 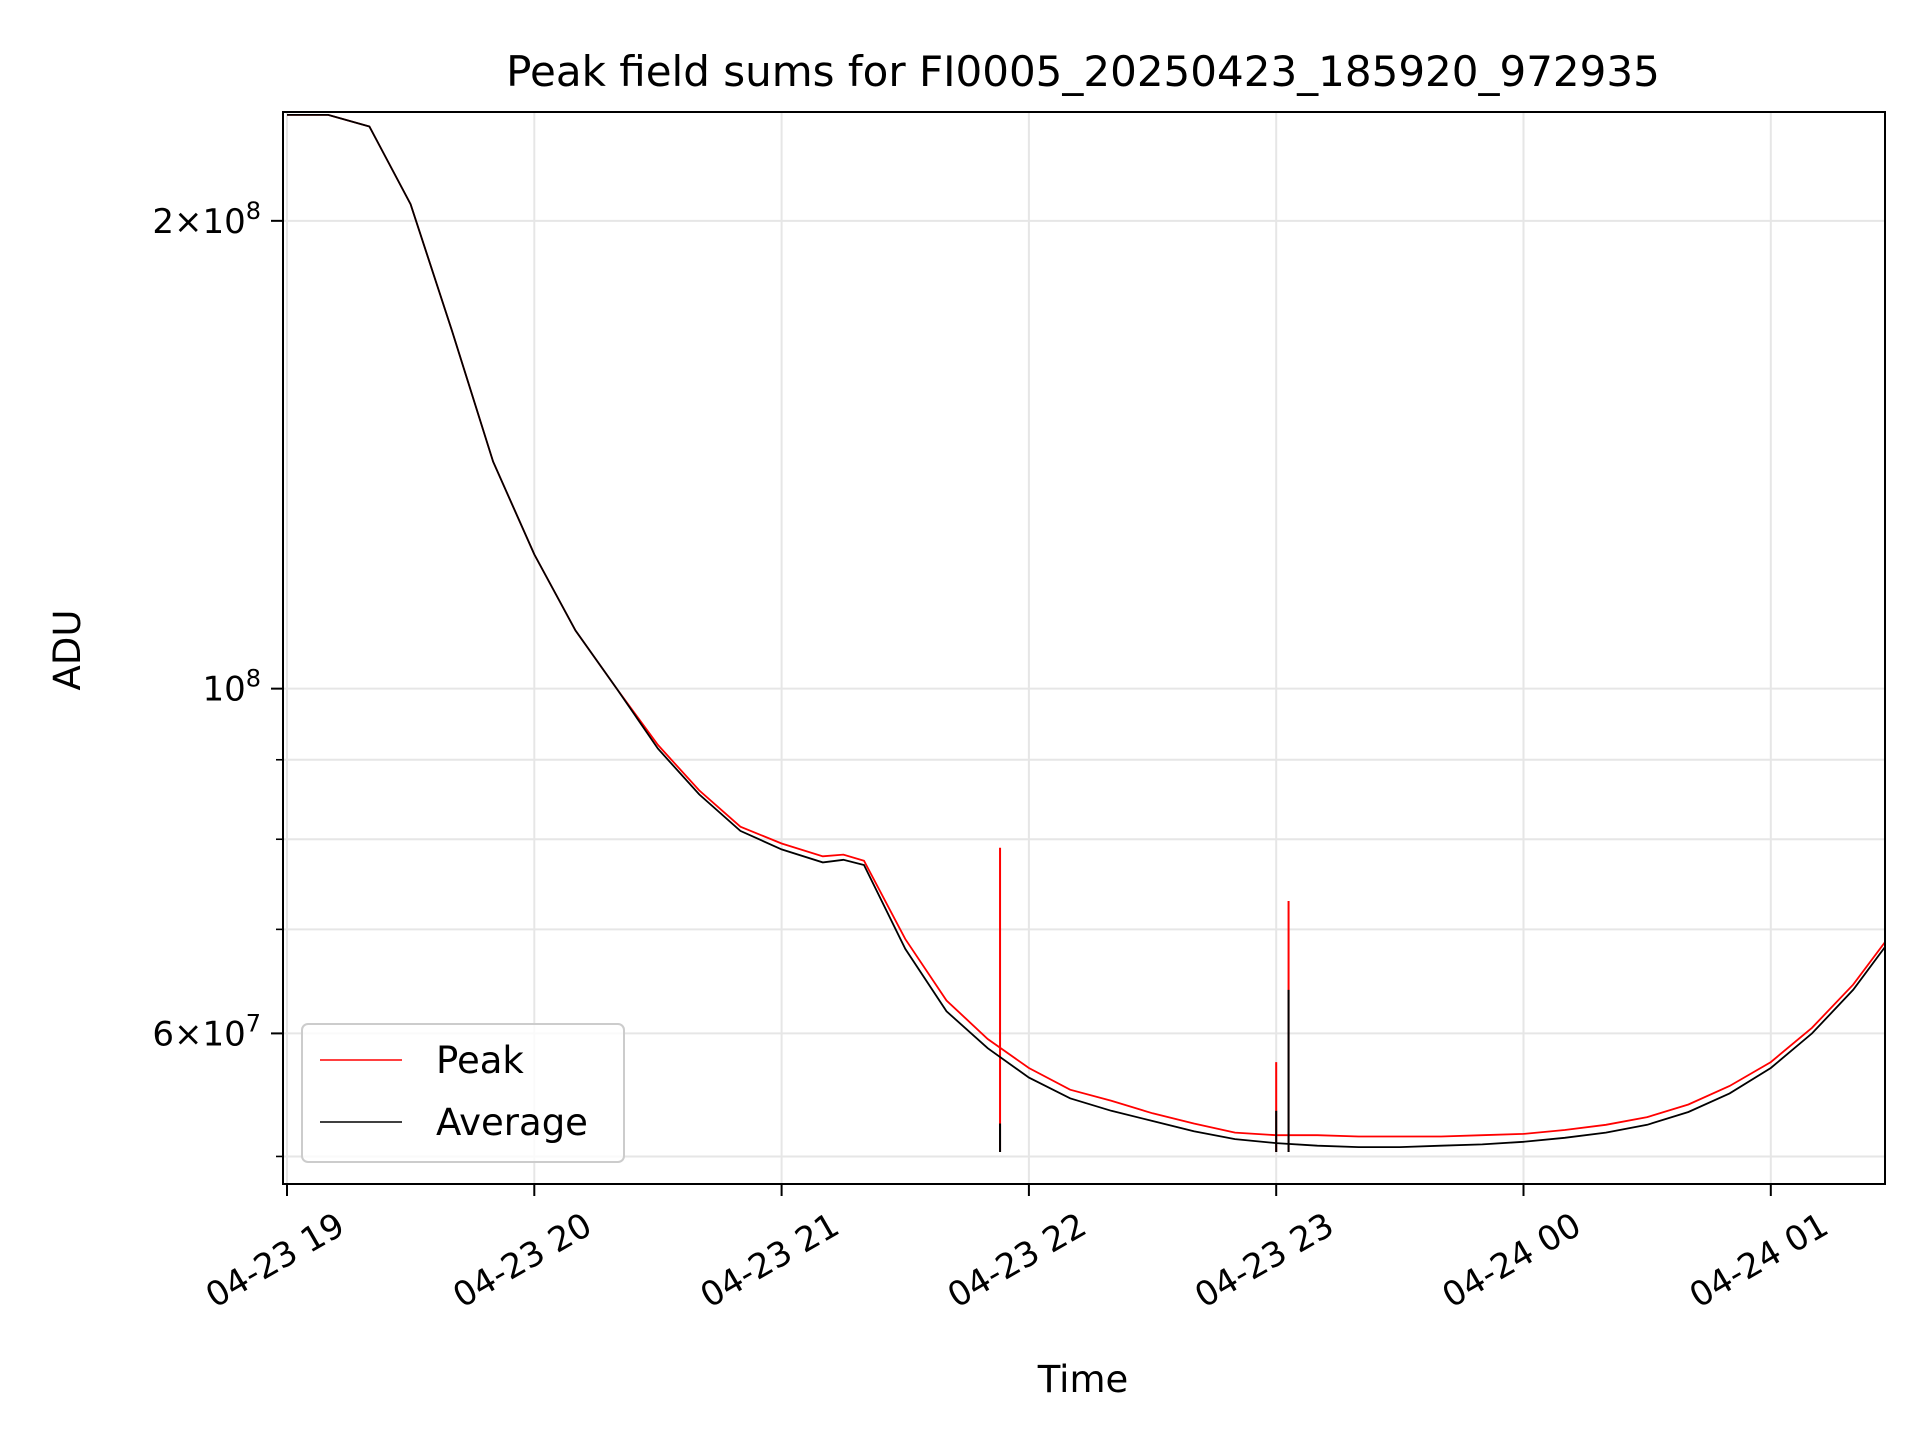 I want to click on y-tick-label: 108, so click(x=231, y=687).